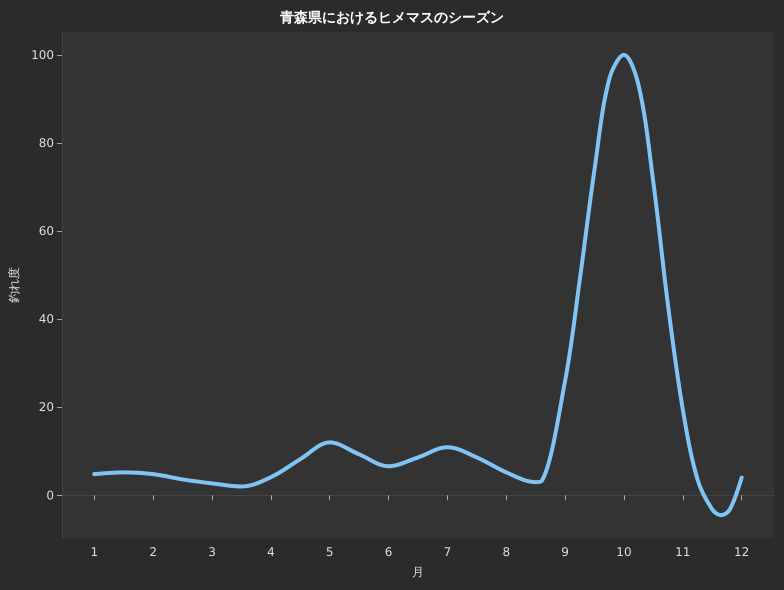 Image resolution: width=784 pixels, height=590 pixels. I want to click on x-tick-label: 10, so click(624, 552).